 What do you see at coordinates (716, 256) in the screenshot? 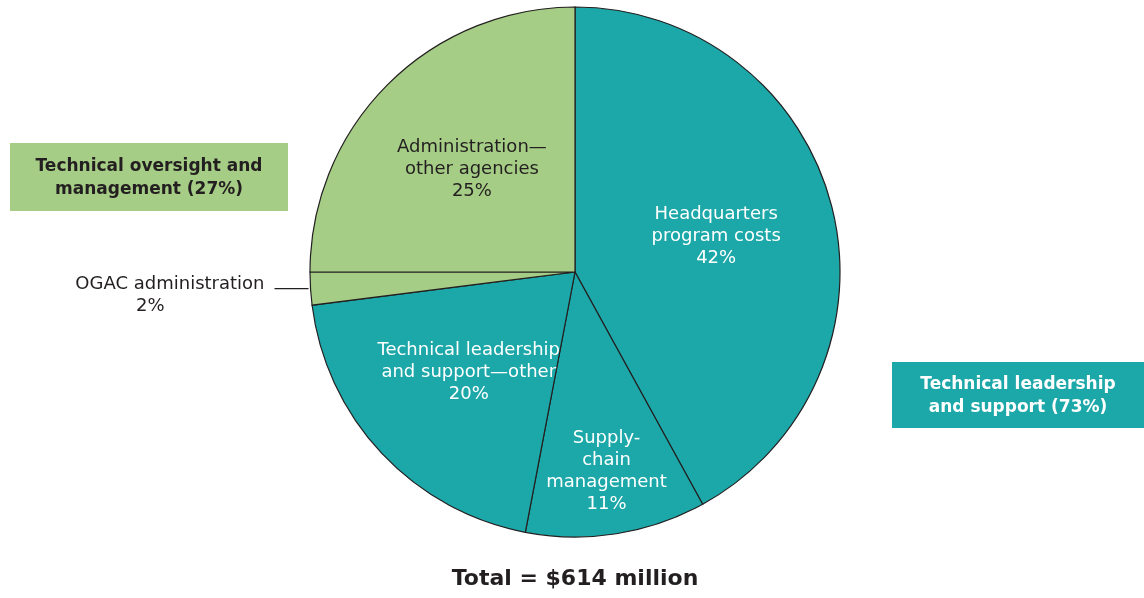
I see `data-label: 42%` at bounding box center [716, 256].